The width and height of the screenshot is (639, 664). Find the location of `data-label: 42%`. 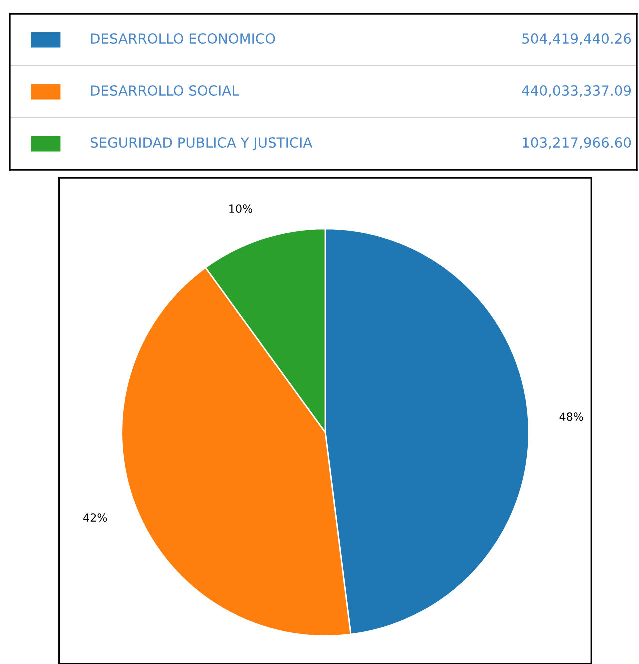

data-label: 42% is located at coordinates (96, 518).